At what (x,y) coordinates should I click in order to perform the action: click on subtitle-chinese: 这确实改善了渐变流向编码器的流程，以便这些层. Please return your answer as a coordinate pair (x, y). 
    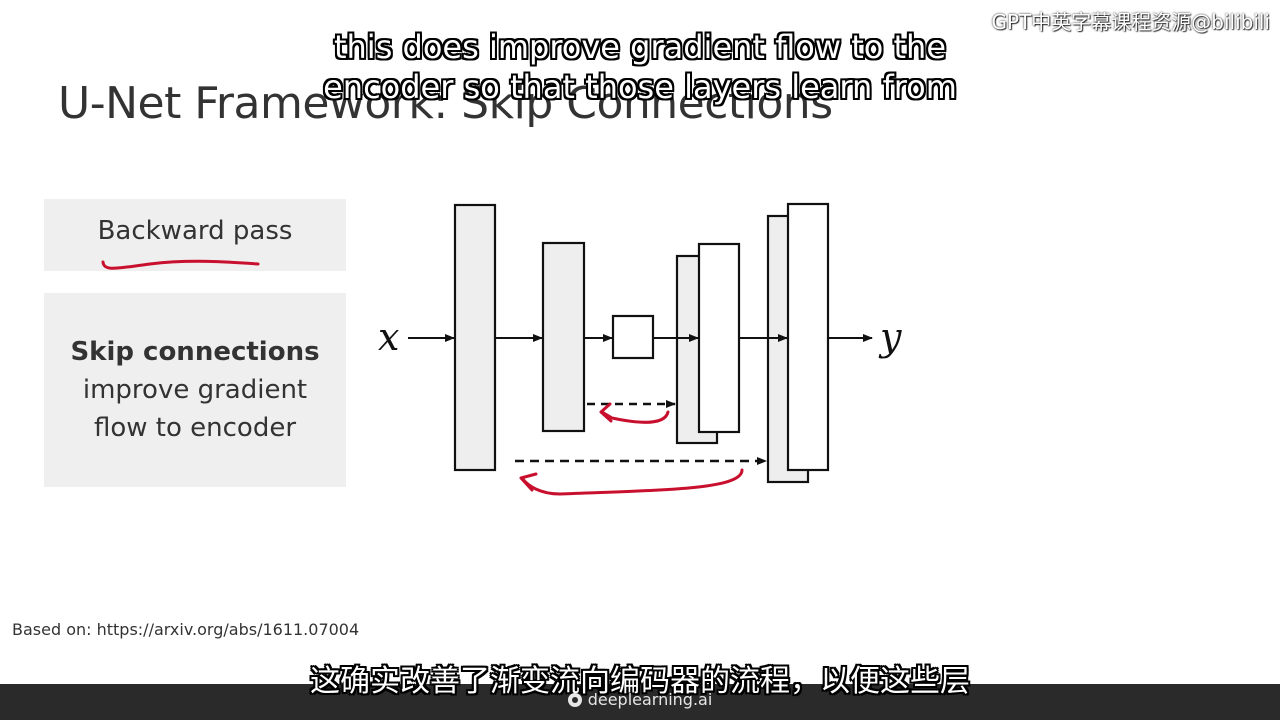
    Looking at the image, I should click on (640, 681).